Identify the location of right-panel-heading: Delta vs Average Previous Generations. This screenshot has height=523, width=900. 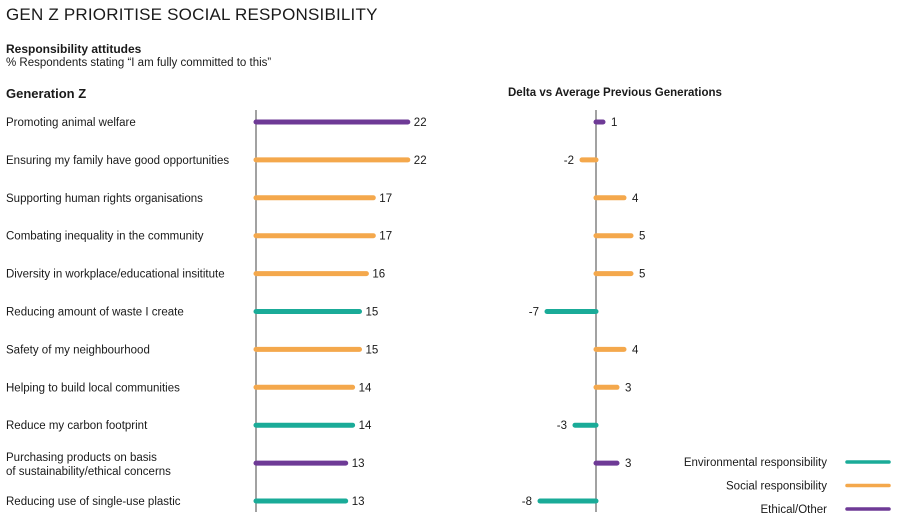
(615, 93).